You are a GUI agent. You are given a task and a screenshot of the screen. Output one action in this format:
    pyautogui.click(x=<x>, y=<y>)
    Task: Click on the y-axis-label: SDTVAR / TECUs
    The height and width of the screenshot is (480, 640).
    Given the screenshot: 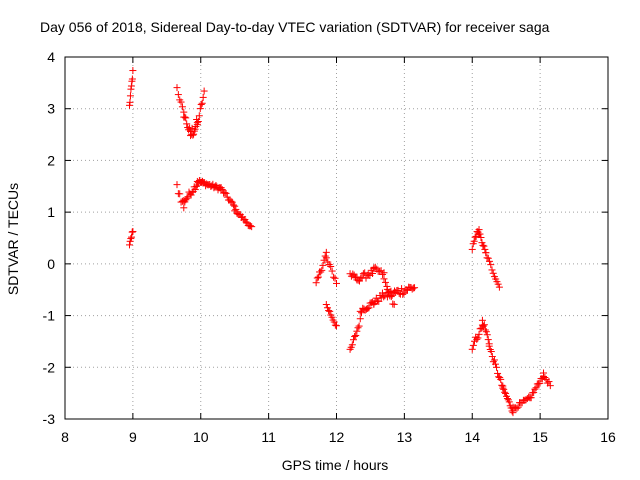 What is the action you would take?
    pyautogui.click(x=13, y=239)
    